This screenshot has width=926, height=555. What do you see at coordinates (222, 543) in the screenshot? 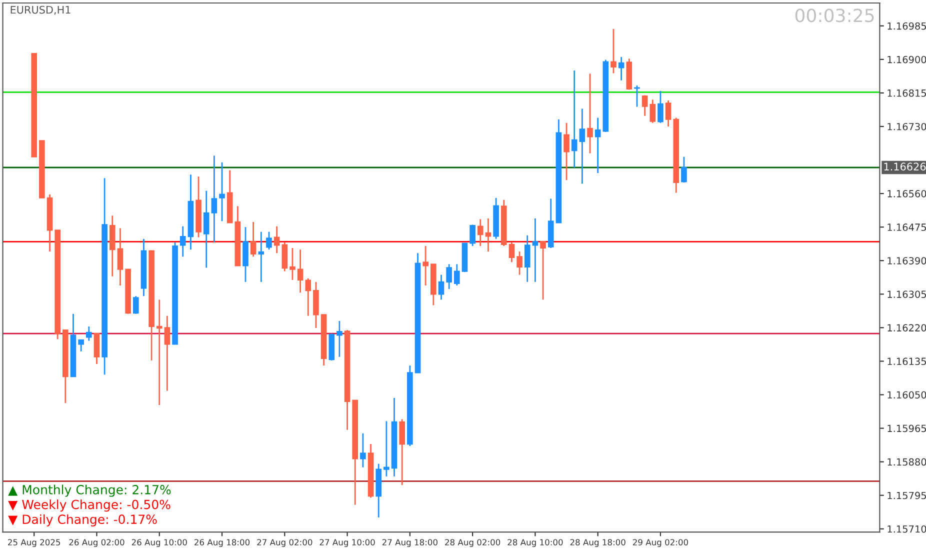
I see `x-tick-label: 26 Aug 18:00` at bounding box center [222, 543].